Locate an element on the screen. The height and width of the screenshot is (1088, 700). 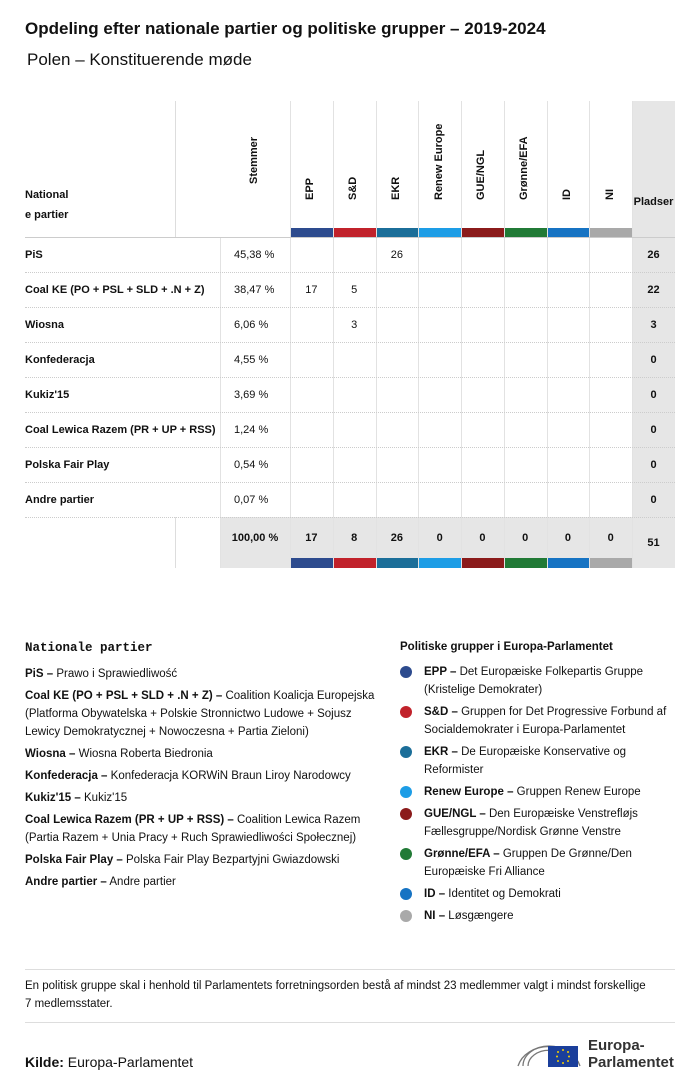
votes: 0,07 % is located at coordinates (251, 499).